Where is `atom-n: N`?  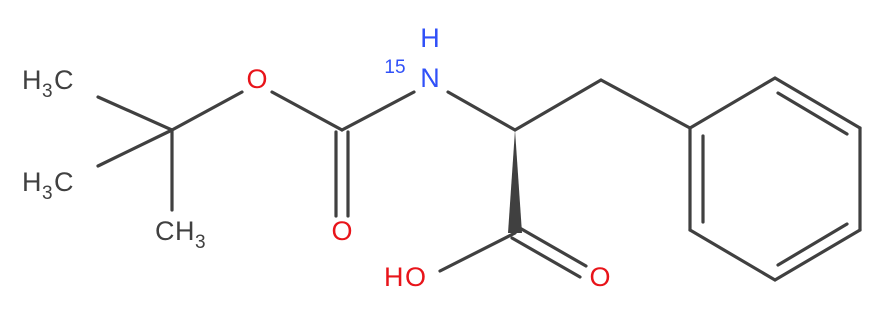 atom-n: N is located at coordinates (430, 78).